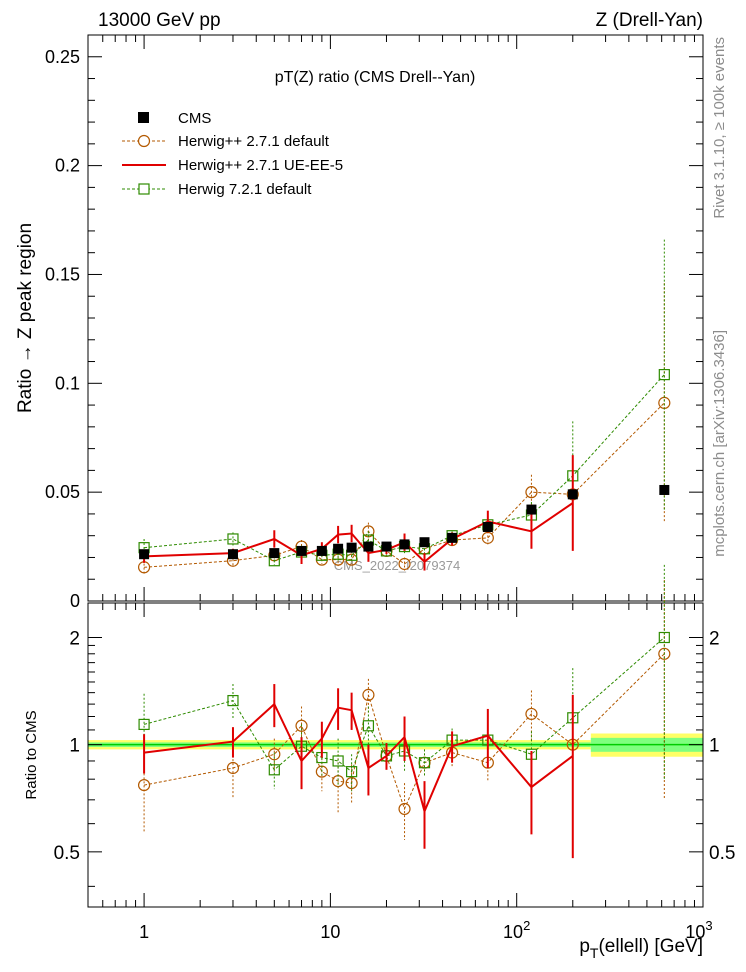 The image size is (746, 972). What do you see at coordinates (74, 746) in the screenshot?
I see `ratio-y-tick-label-left: 1` at bounding box center [74, 746].